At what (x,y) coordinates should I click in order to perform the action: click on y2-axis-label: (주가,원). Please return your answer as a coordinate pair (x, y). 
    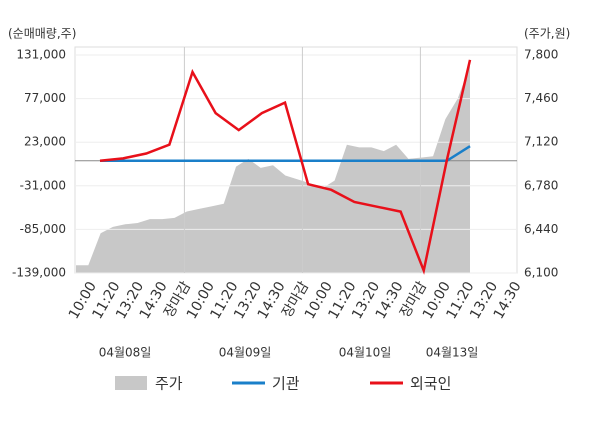
    Looking at the image, I should click on (547, 34).